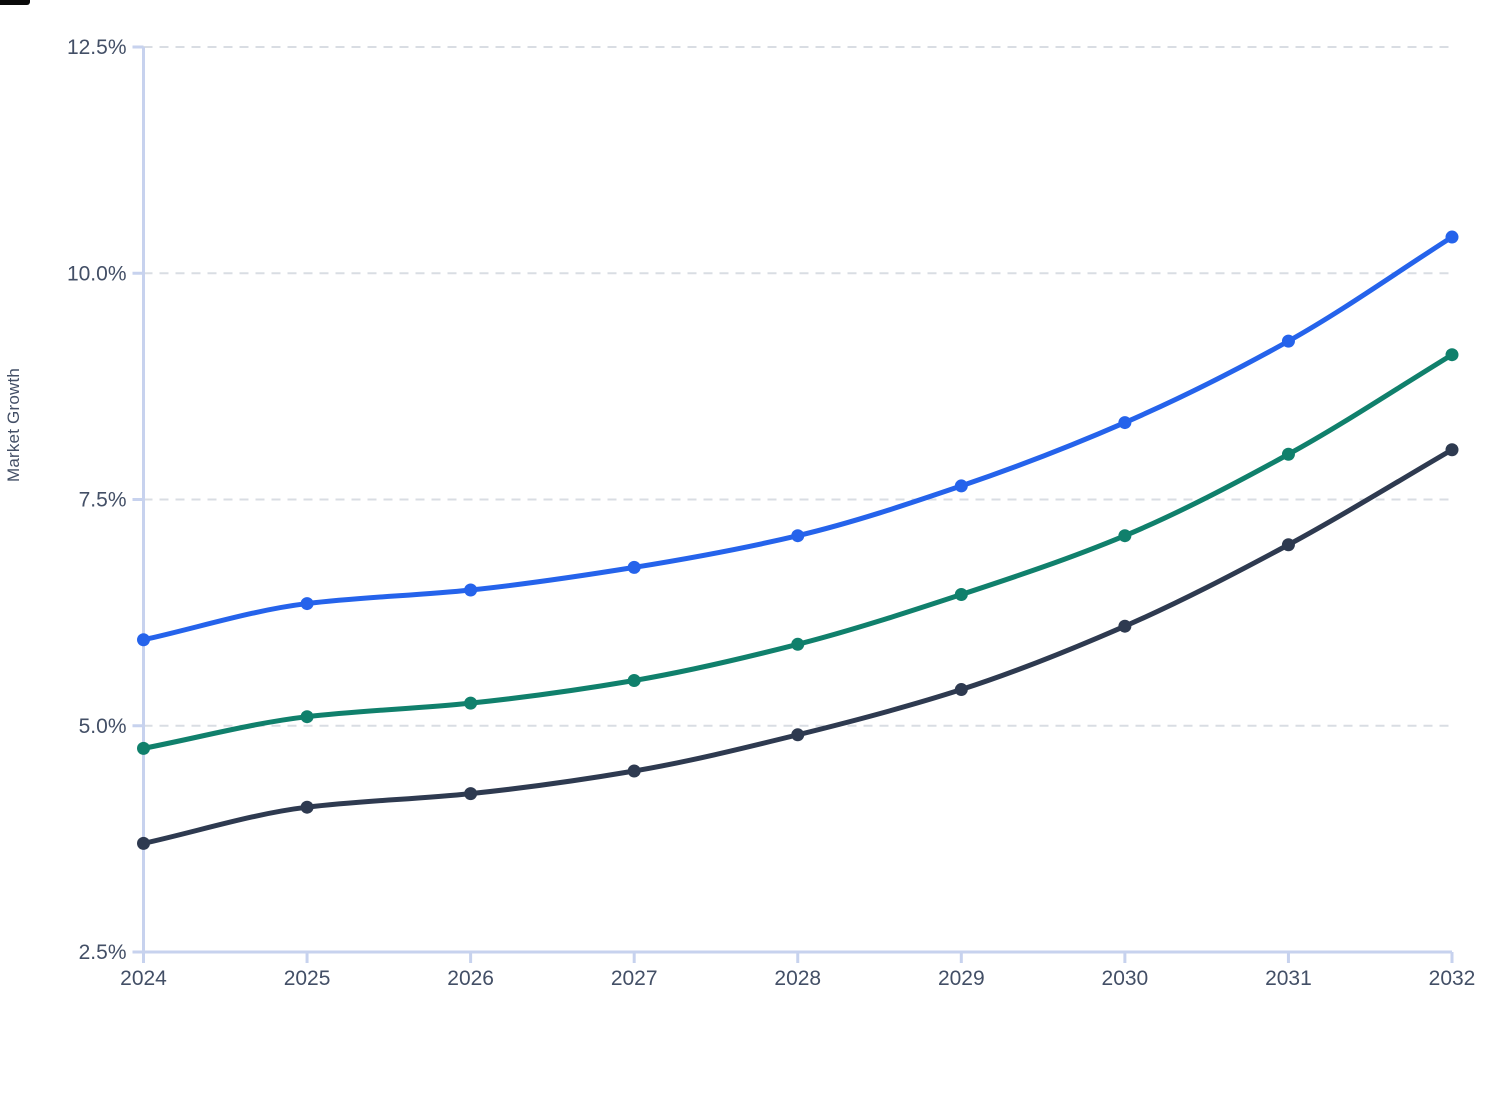 The image size is (1508, 1120). Describe the element at coordinates (307, 978) in the screenshot. I see `x-tick-label: 2025` at that location.